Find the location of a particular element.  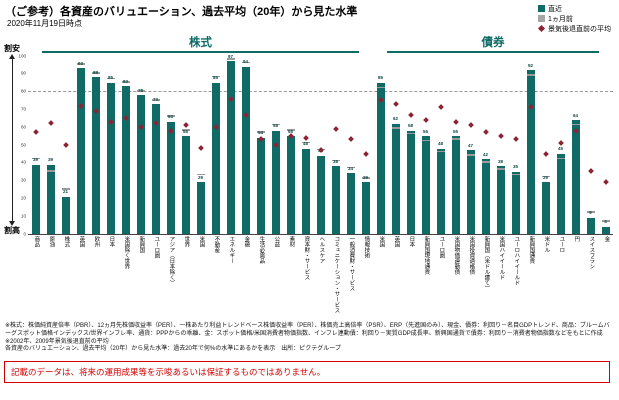

bar-slot: 88 is located at coordinates (95, 145).